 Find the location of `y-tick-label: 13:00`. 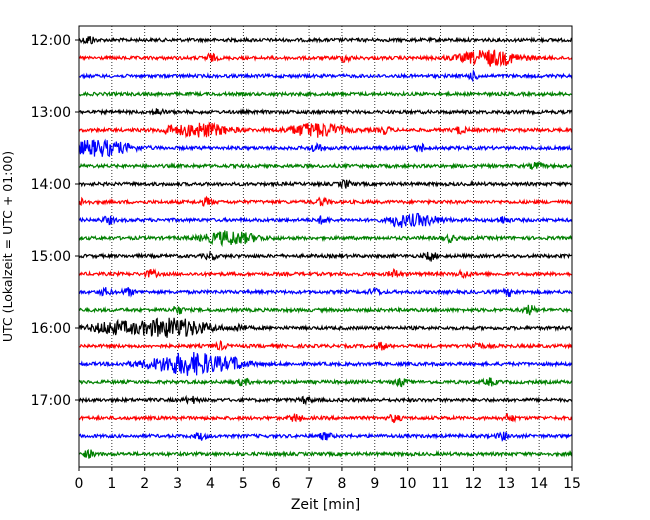

y-tick-label: 13:00 is located at coordinates (51, 113).